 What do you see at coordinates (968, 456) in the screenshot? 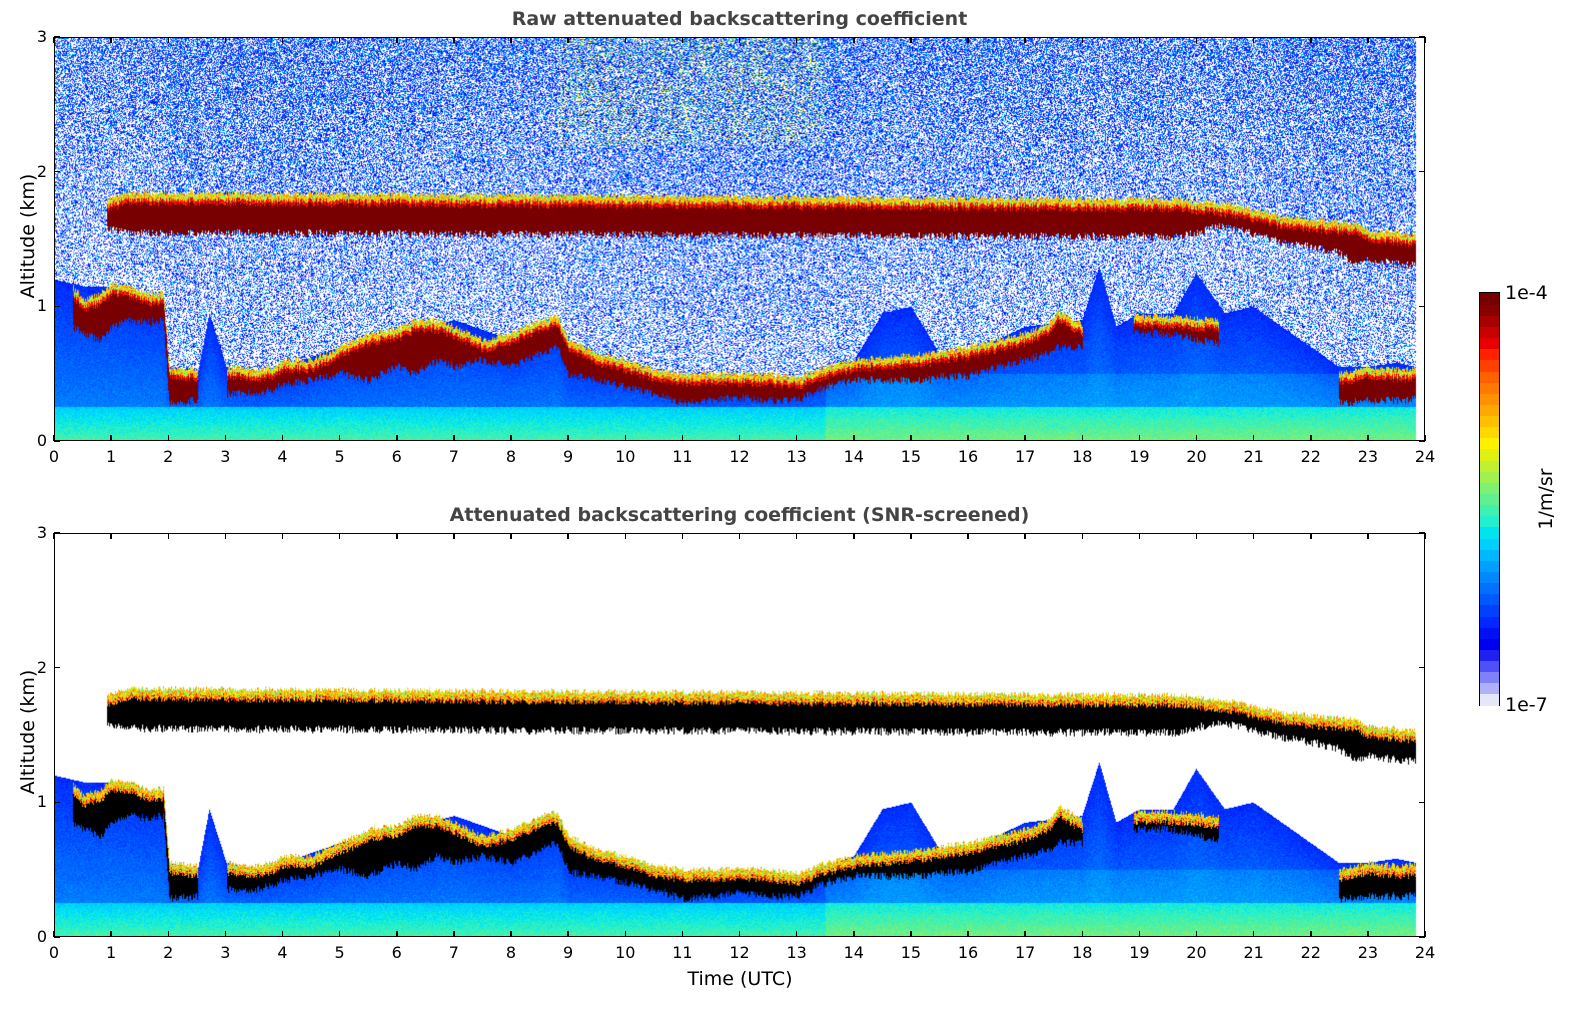
I see `xtick-label: 16` at bounding box center [968, 456].